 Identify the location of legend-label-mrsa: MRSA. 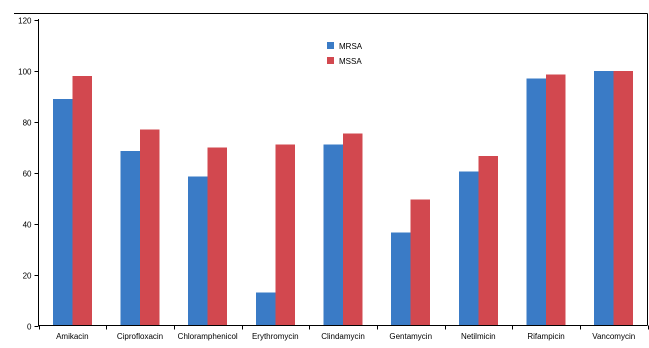
(351, 46).